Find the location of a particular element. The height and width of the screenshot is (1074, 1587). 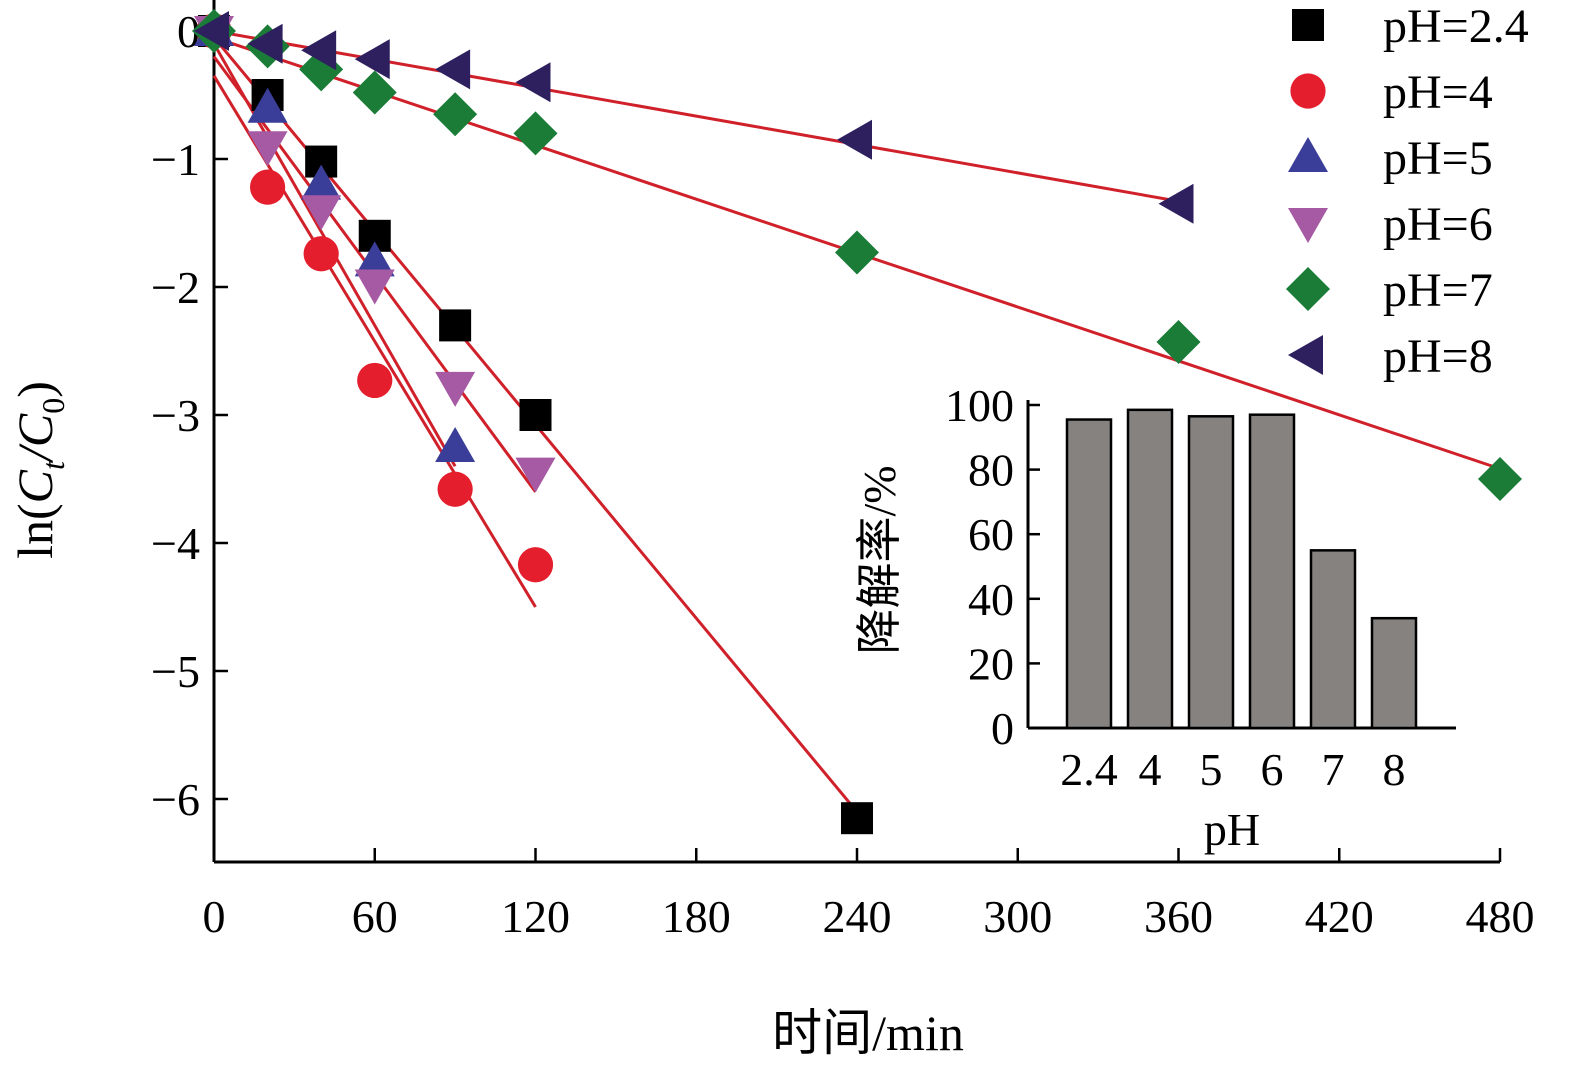

inset-y-tick-label: 60 is located at coordinates (991, 534).